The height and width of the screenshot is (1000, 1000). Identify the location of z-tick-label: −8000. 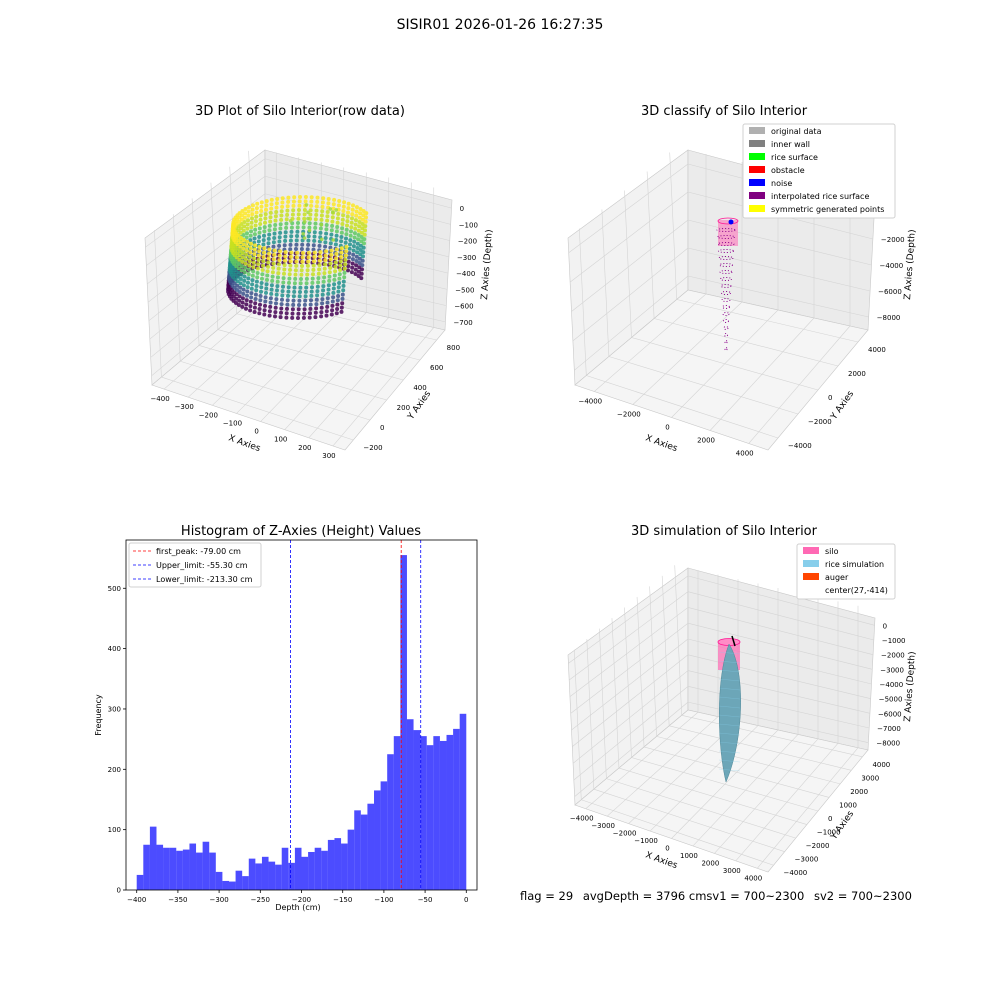
(888, 744).